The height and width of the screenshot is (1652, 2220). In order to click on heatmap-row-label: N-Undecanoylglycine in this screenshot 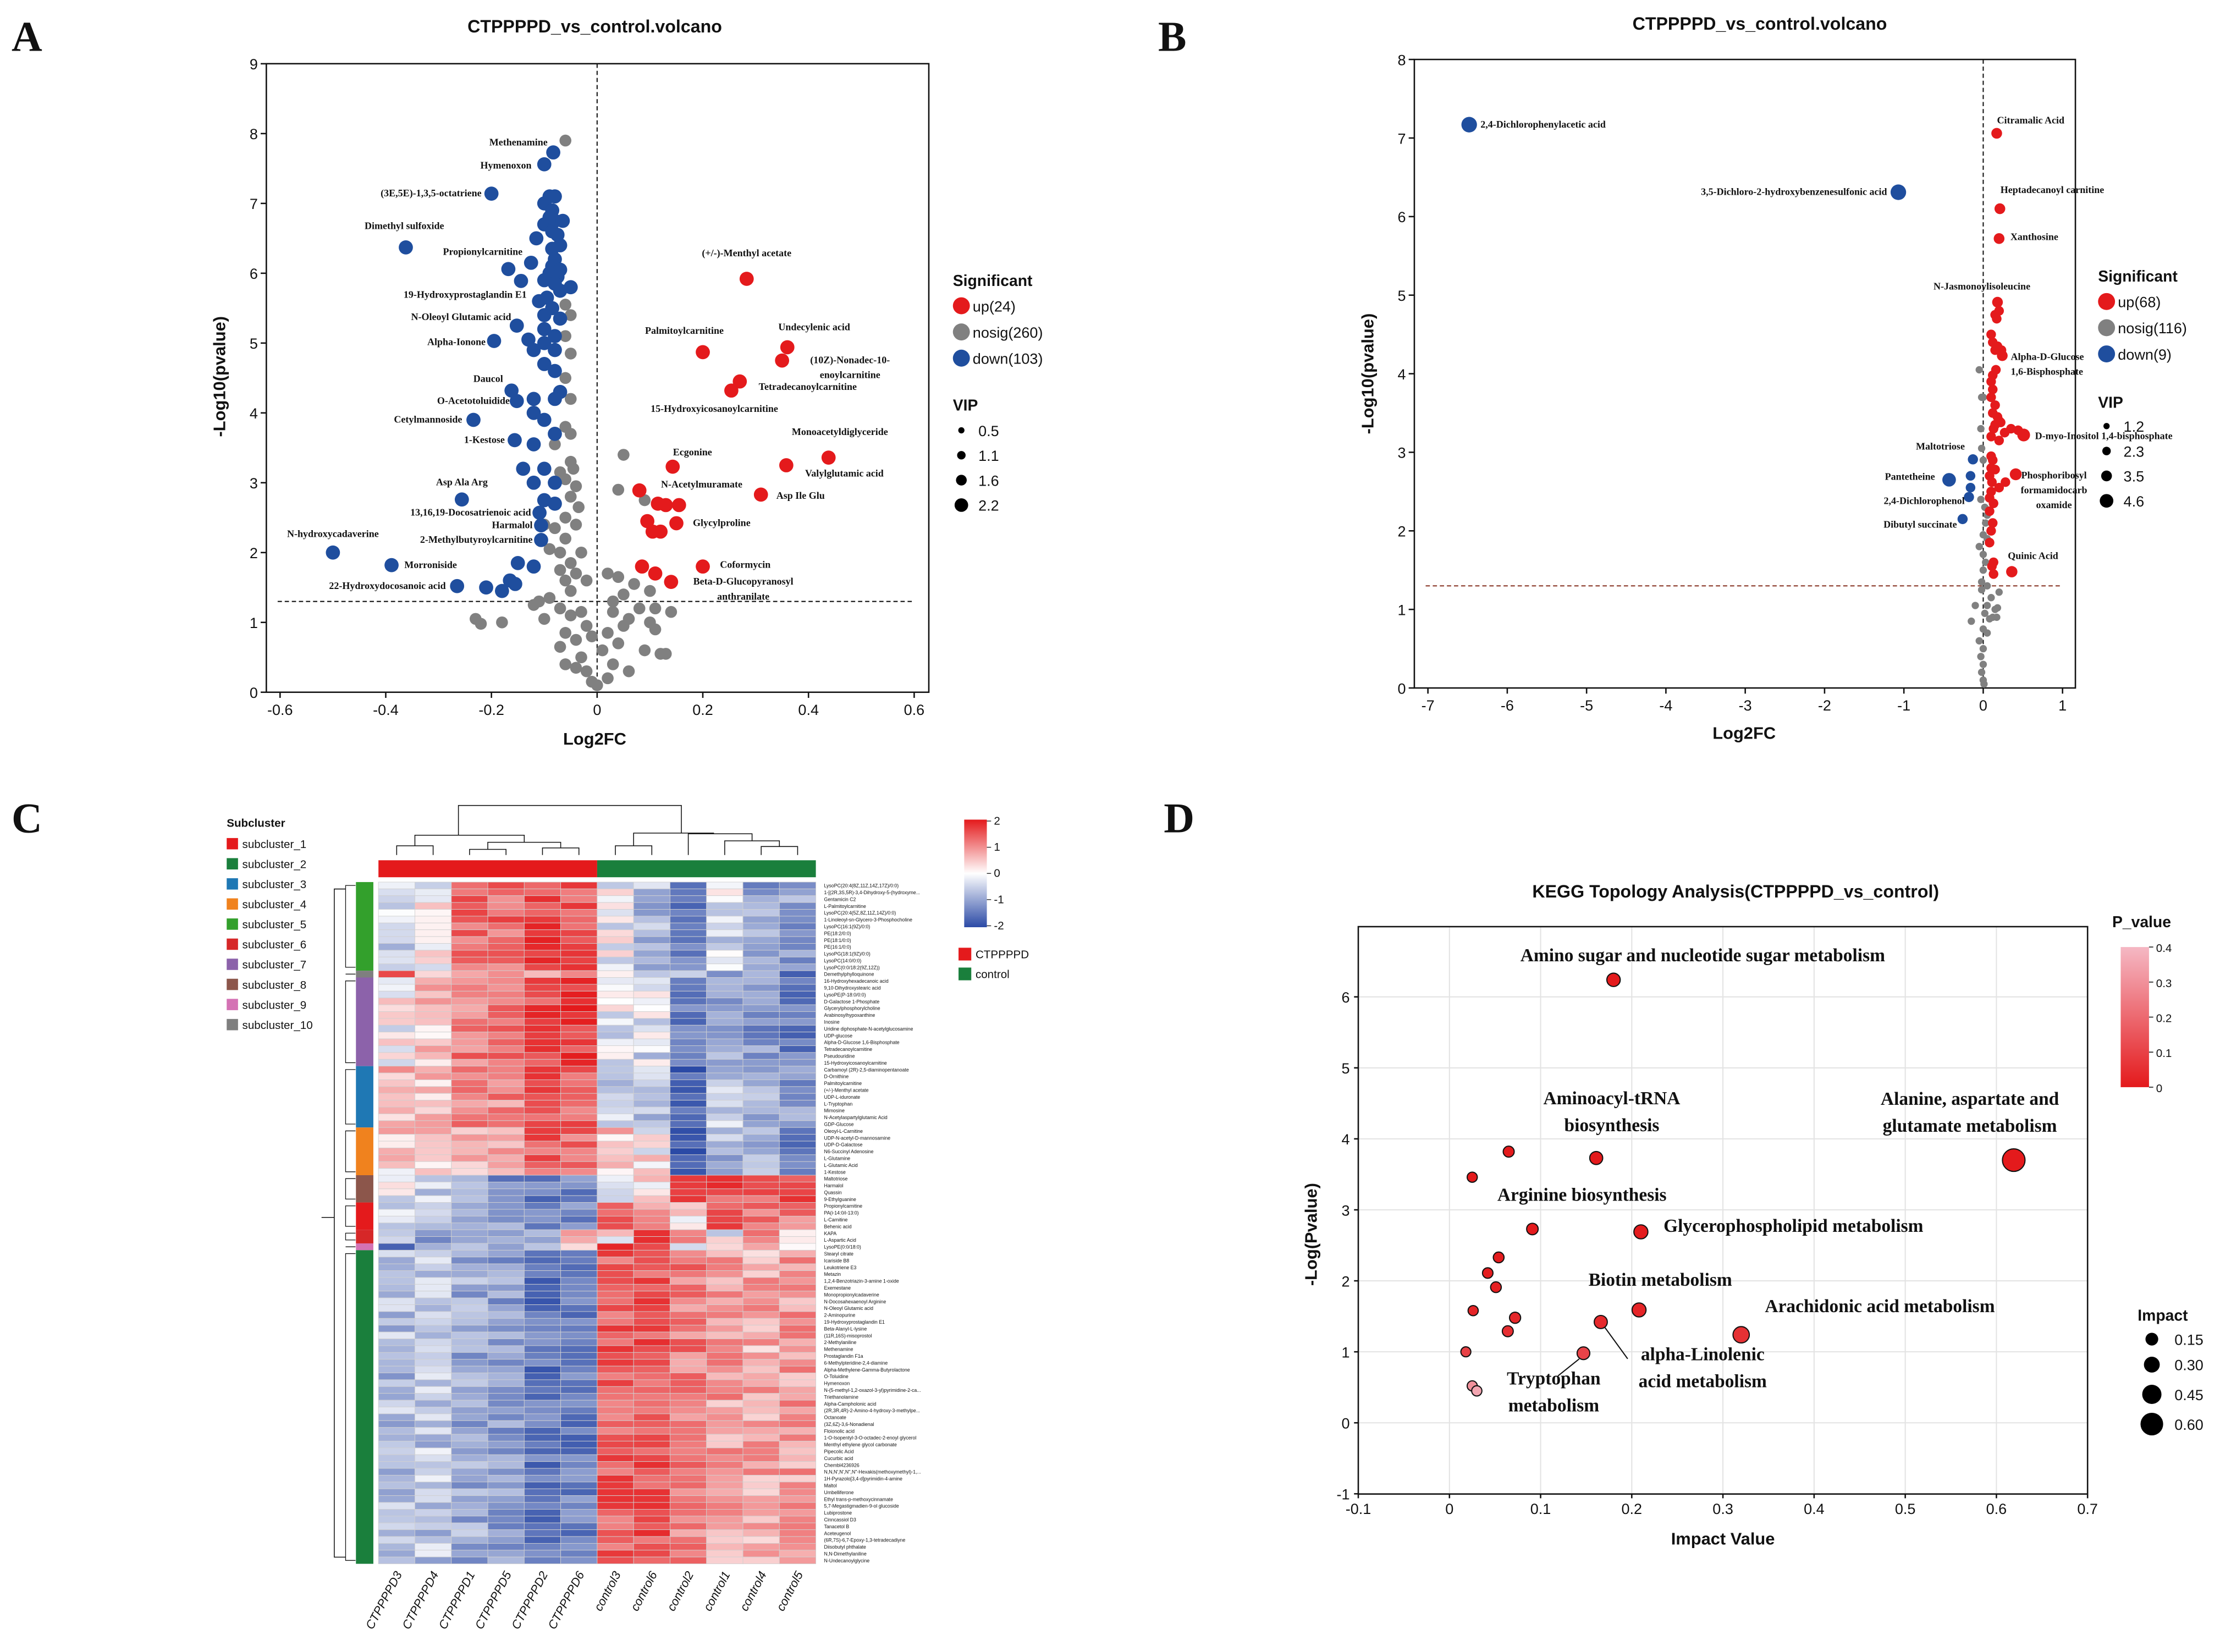, I will do `click(847, 1561)`.